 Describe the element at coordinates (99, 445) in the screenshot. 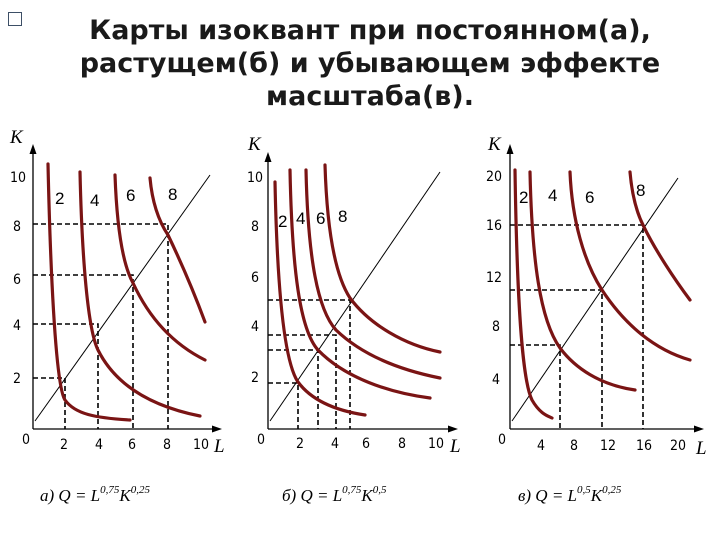

I see `panel-a-x-tick-4: 4` at that location.